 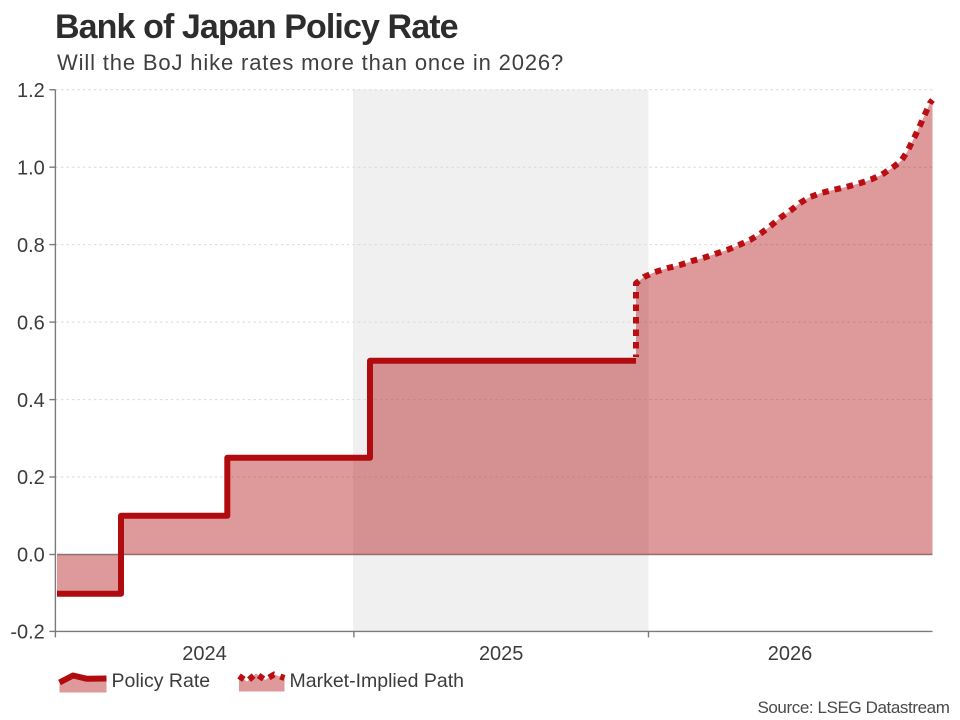 What do you see at coordinates (204, 654) in the screenshot?
I see `svg-text: 2024` at bounding box center [204, 654].